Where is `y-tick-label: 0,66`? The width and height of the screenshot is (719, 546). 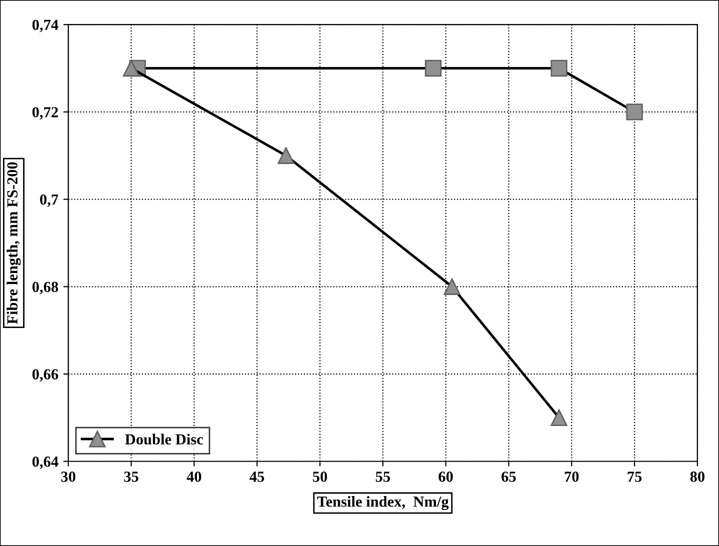 y-tick-label: 0,66 is located at coordinates (45, 375).